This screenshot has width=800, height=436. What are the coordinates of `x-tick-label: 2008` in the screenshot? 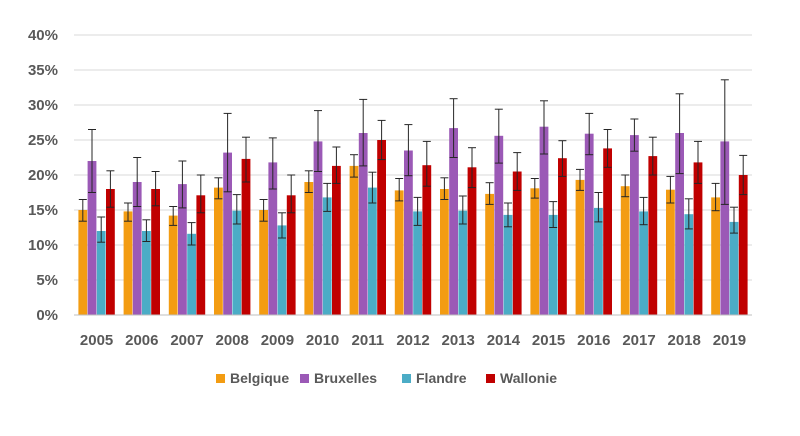 It's located at (232, 340).